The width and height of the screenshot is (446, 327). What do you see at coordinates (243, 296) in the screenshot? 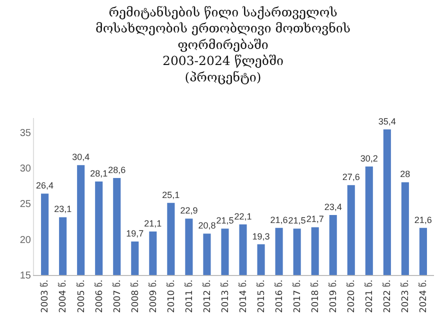
I see `x-tick-label: 2014 წ.` at bounding box center [243, 296].